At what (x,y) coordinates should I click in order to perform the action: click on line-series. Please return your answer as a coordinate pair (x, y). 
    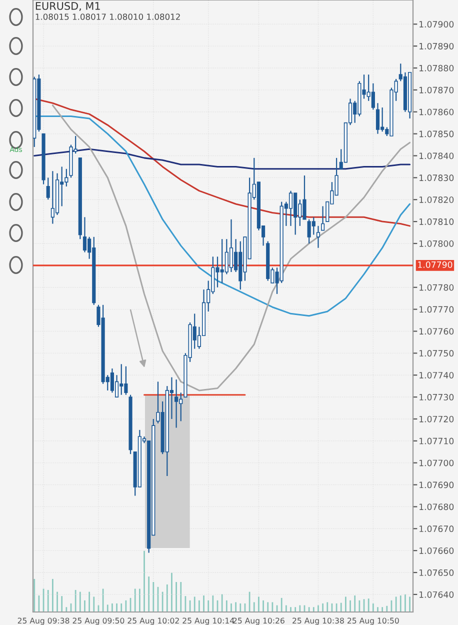
    Looking at the image, I should click on (222, 159).